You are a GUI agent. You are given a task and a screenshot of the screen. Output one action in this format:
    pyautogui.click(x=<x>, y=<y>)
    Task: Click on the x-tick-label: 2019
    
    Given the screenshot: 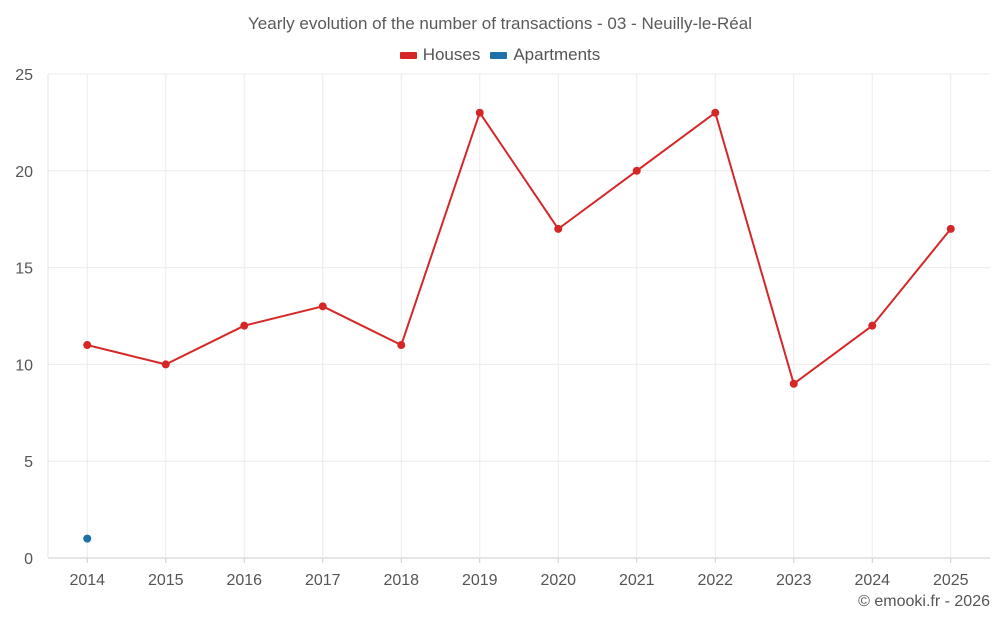 What is the action you would take?
    pyautogui.click(x=480, y=580)
    